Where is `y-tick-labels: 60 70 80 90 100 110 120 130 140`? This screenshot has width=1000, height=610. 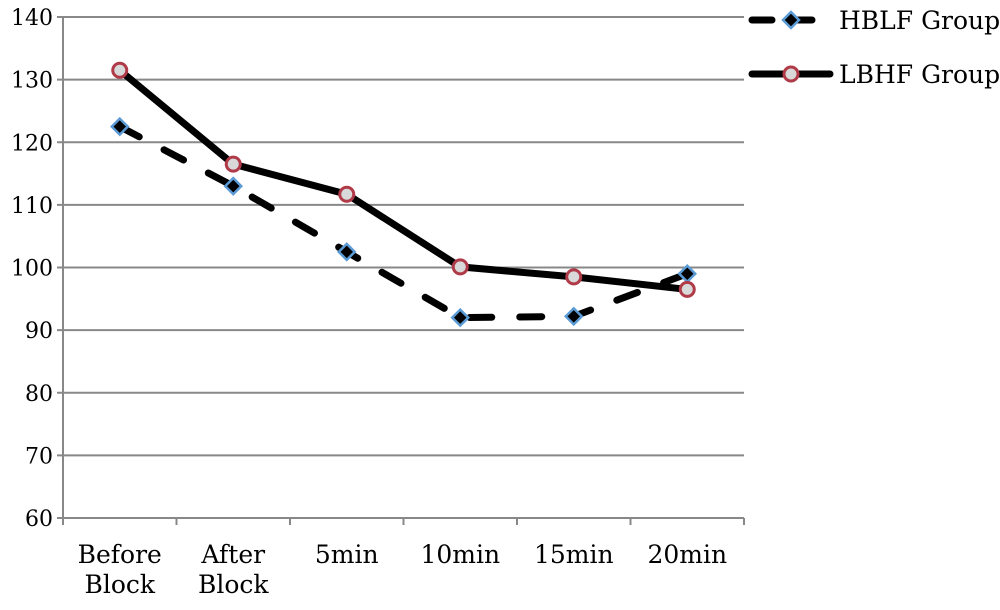
y-tick-labels: 60 70 80 90 100 110 120 130 140 is located at coordinates (32, 269).